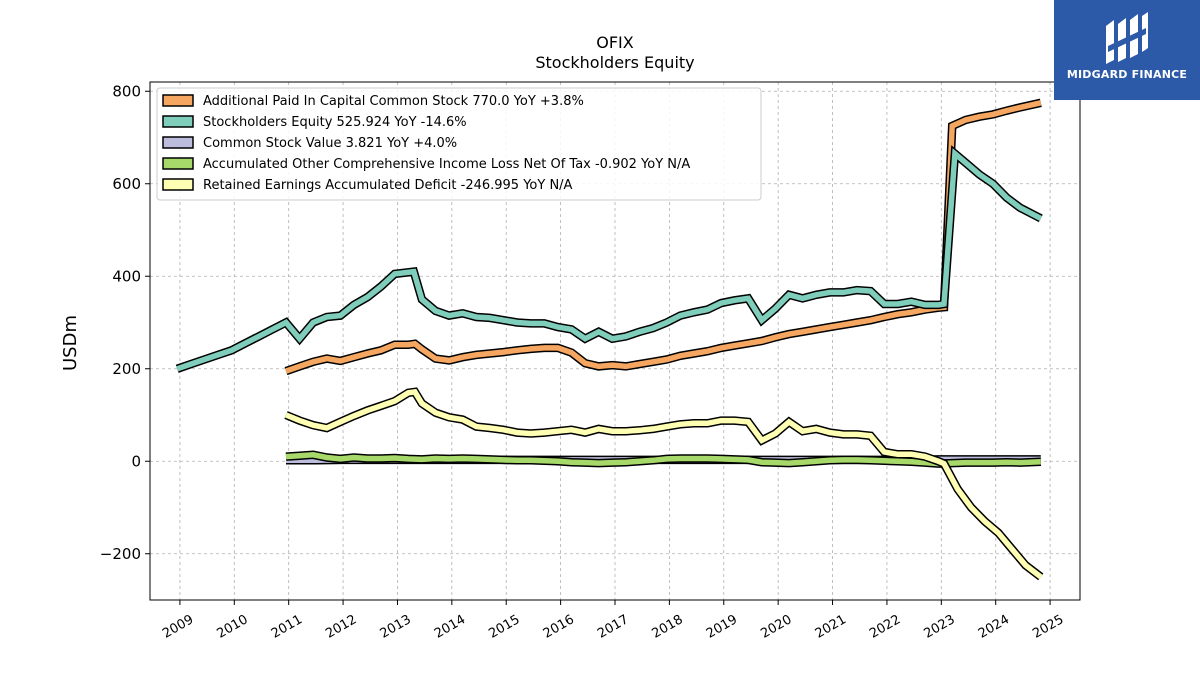  I want to click on x-tick-label: 2019, so click(722, 627).